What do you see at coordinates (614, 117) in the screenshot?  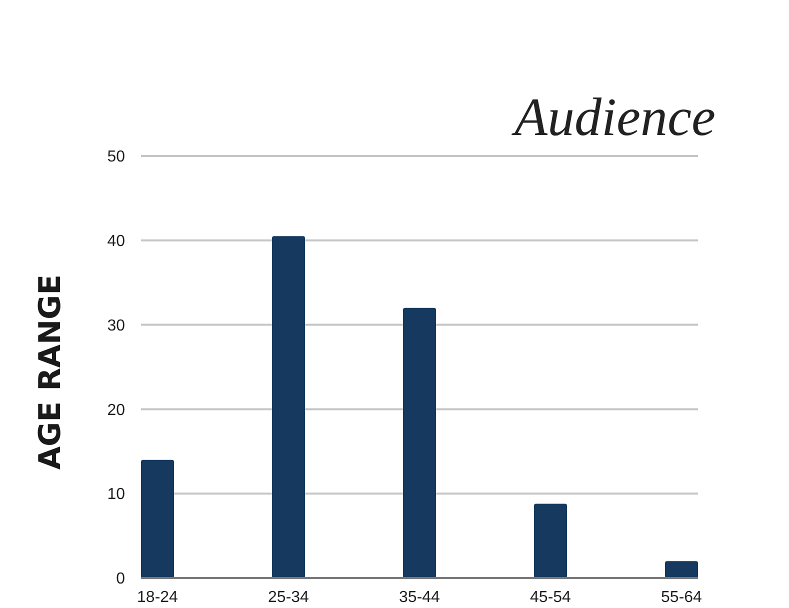 I see `chart-title: Audience` at bounding box center [614, 117].